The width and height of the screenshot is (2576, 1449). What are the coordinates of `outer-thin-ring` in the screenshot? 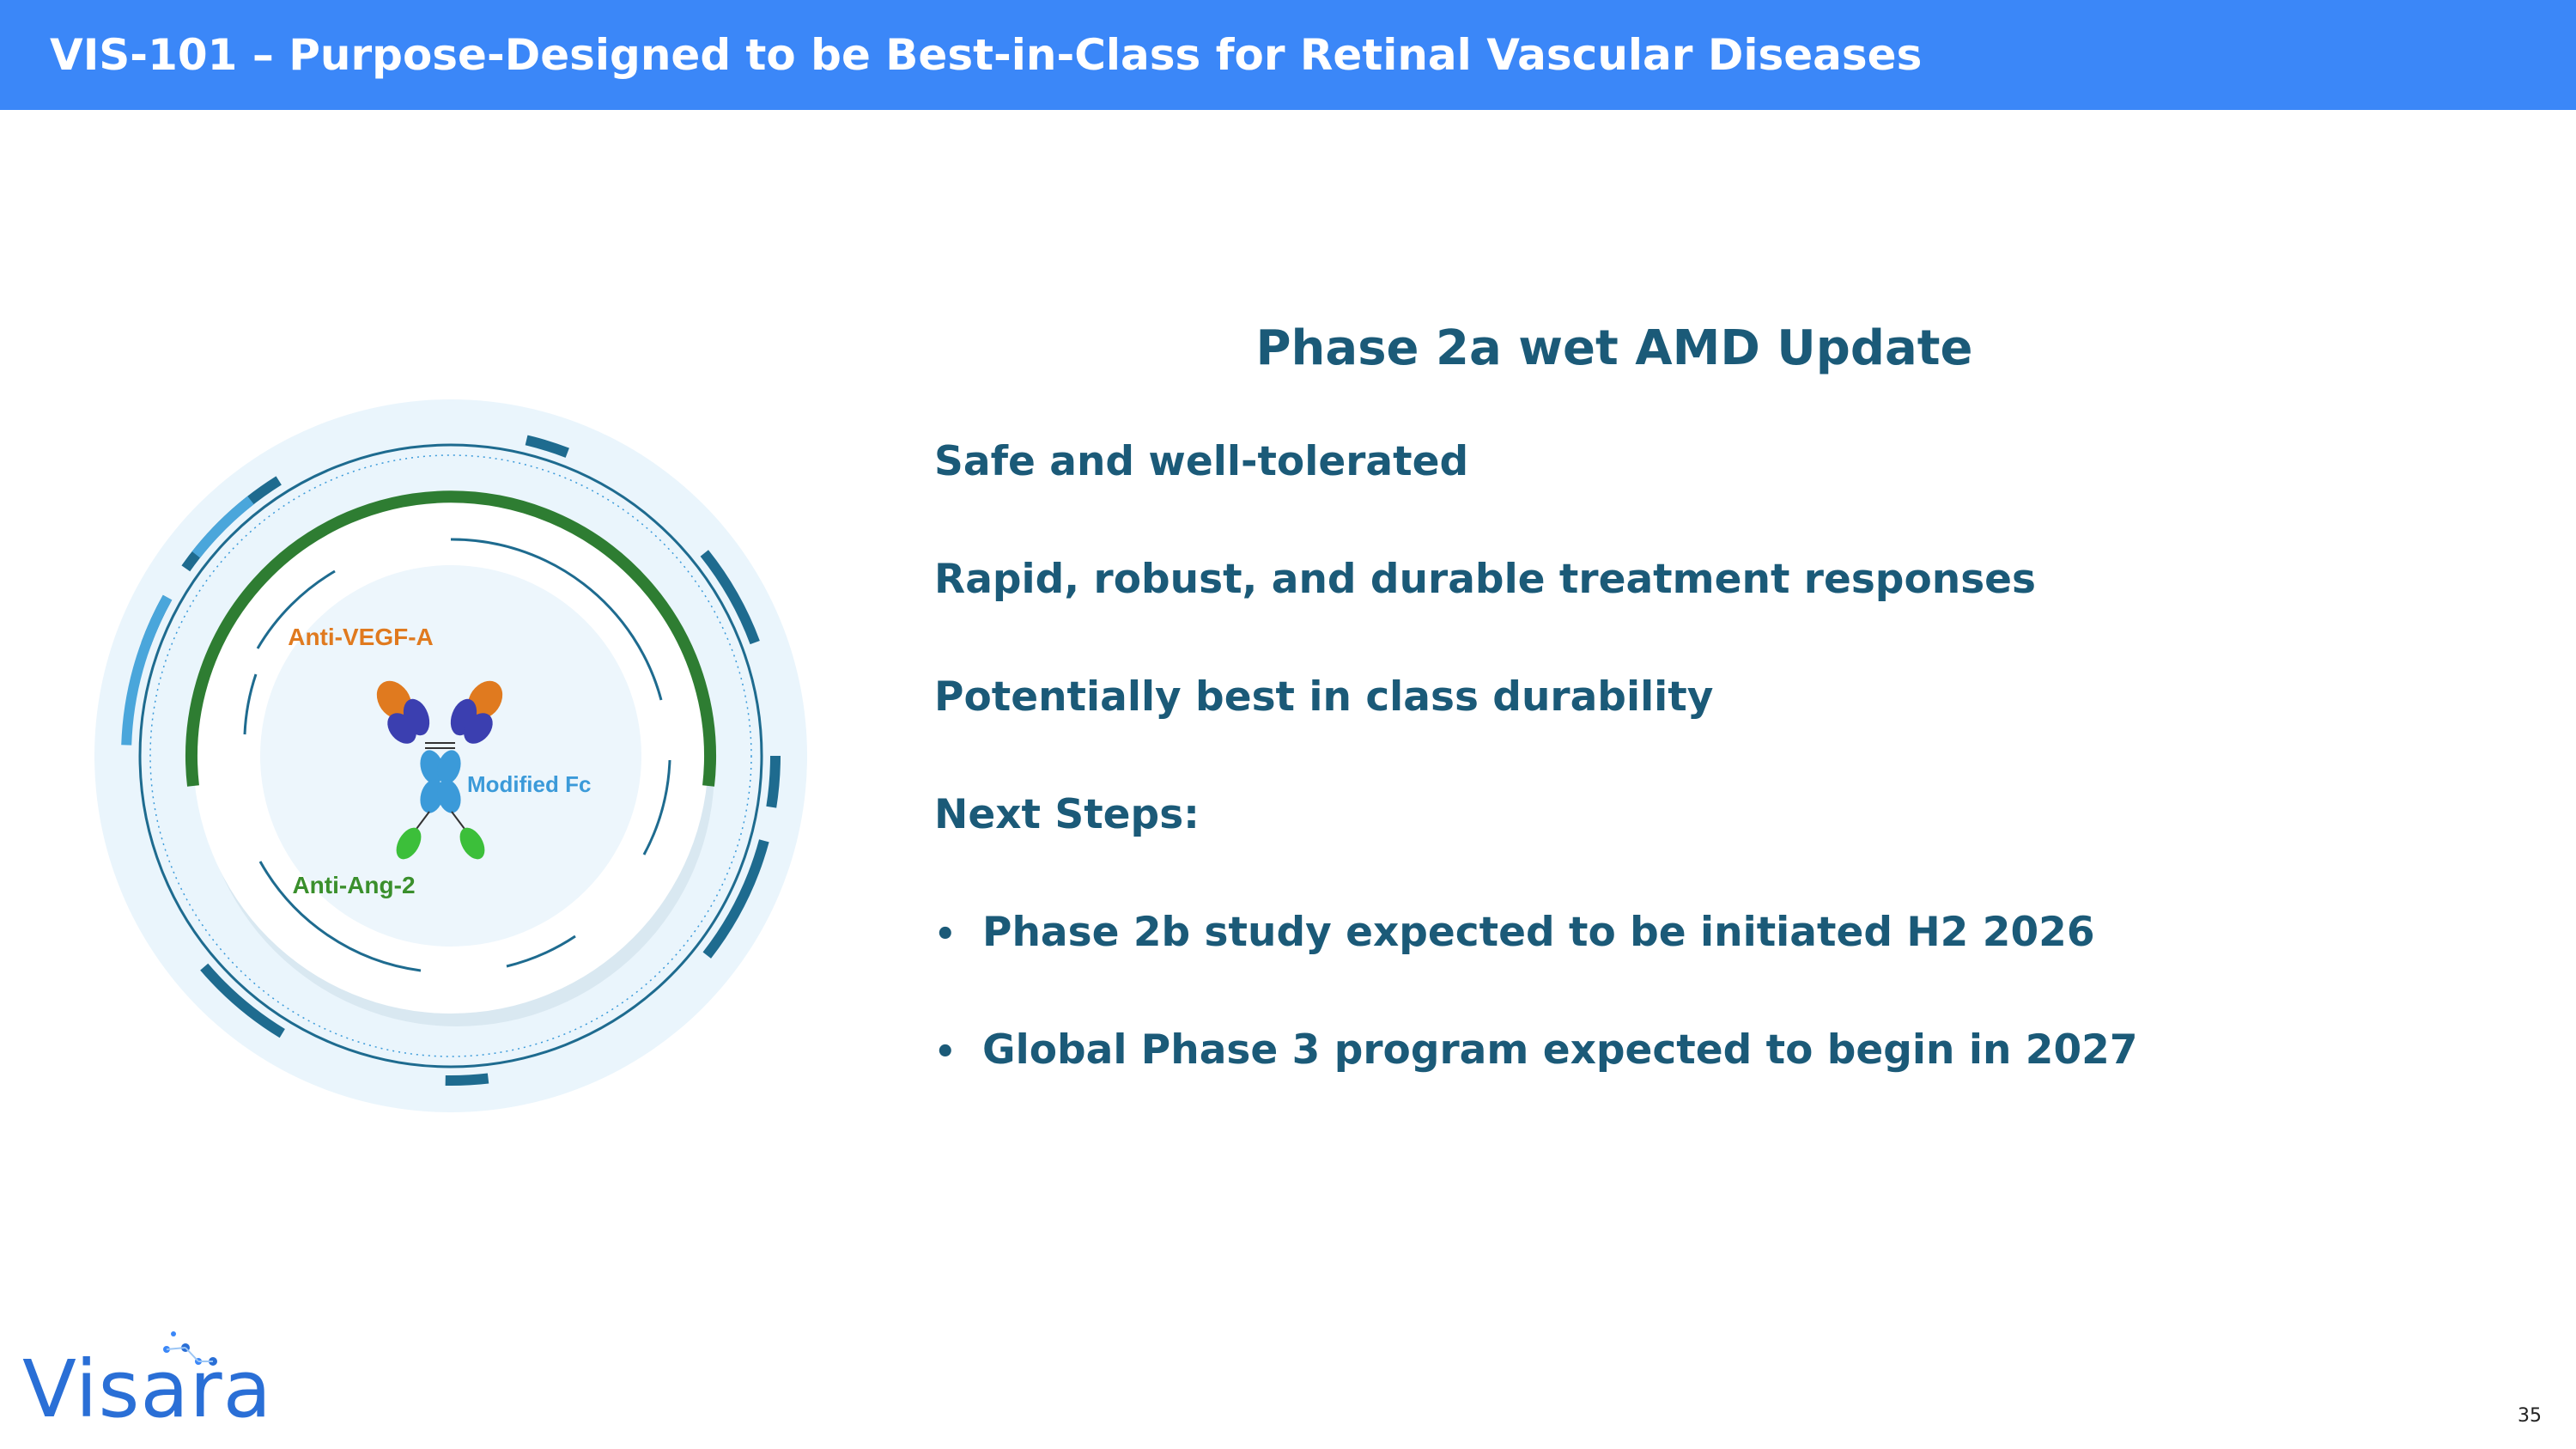 It's located at (450, 755).